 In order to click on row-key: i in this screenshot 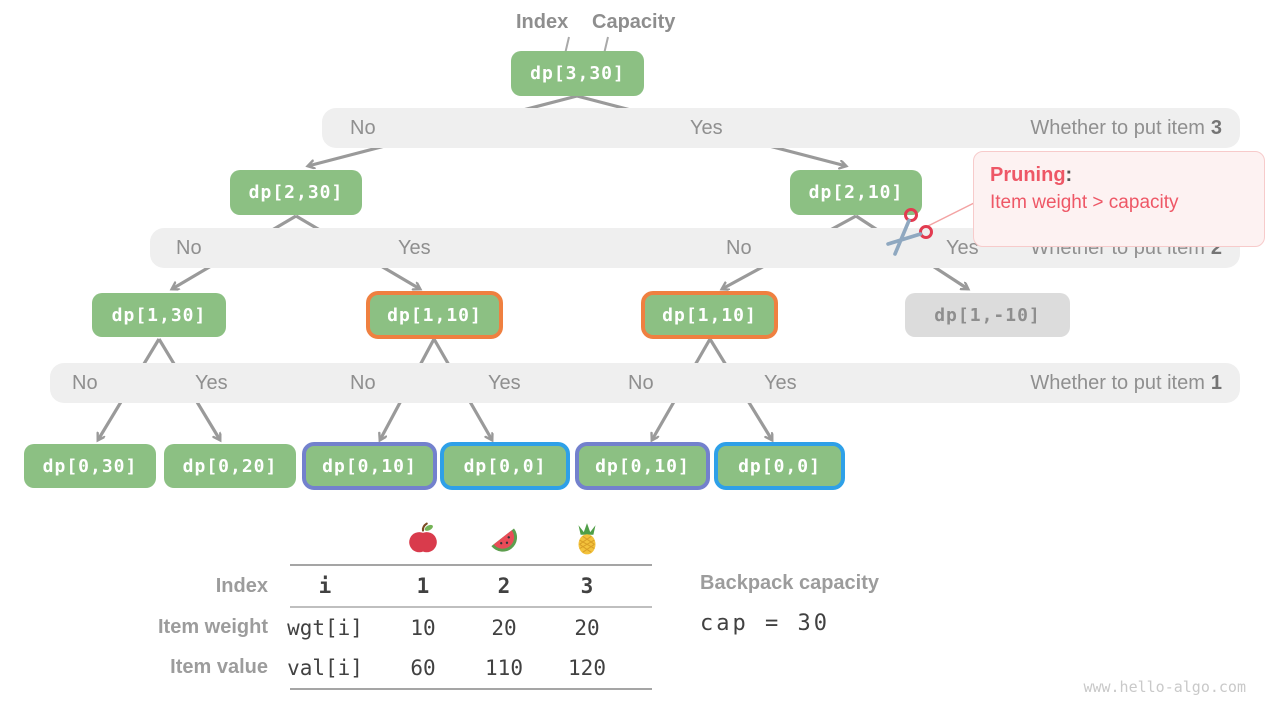, I will do `click(325, 586)`.